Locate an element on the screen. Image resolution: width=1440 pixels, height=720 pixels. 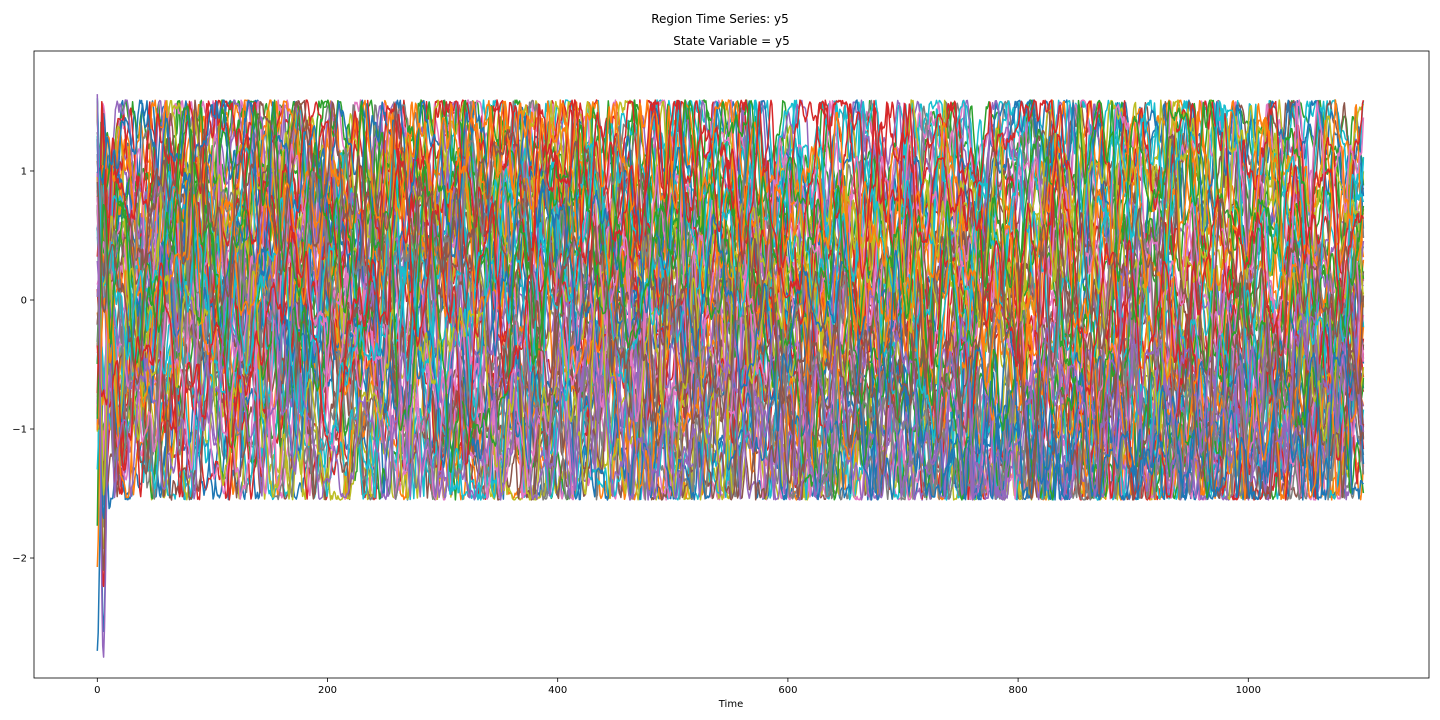
x-tick-label: 0 is located at coordinates (97, 690).